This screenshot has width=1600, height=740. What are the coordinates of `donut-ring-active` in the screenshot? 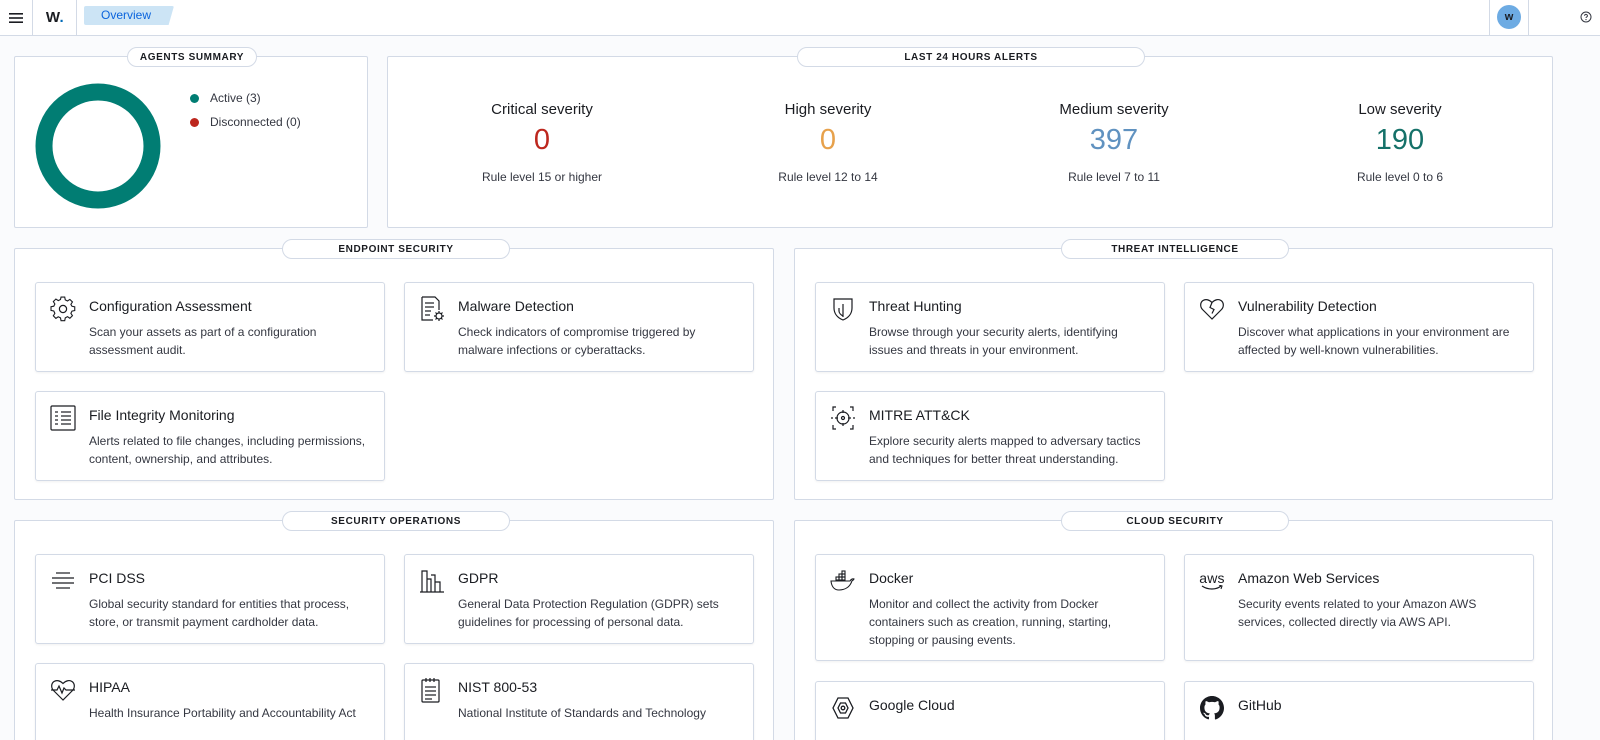 It's located at (98, 146).